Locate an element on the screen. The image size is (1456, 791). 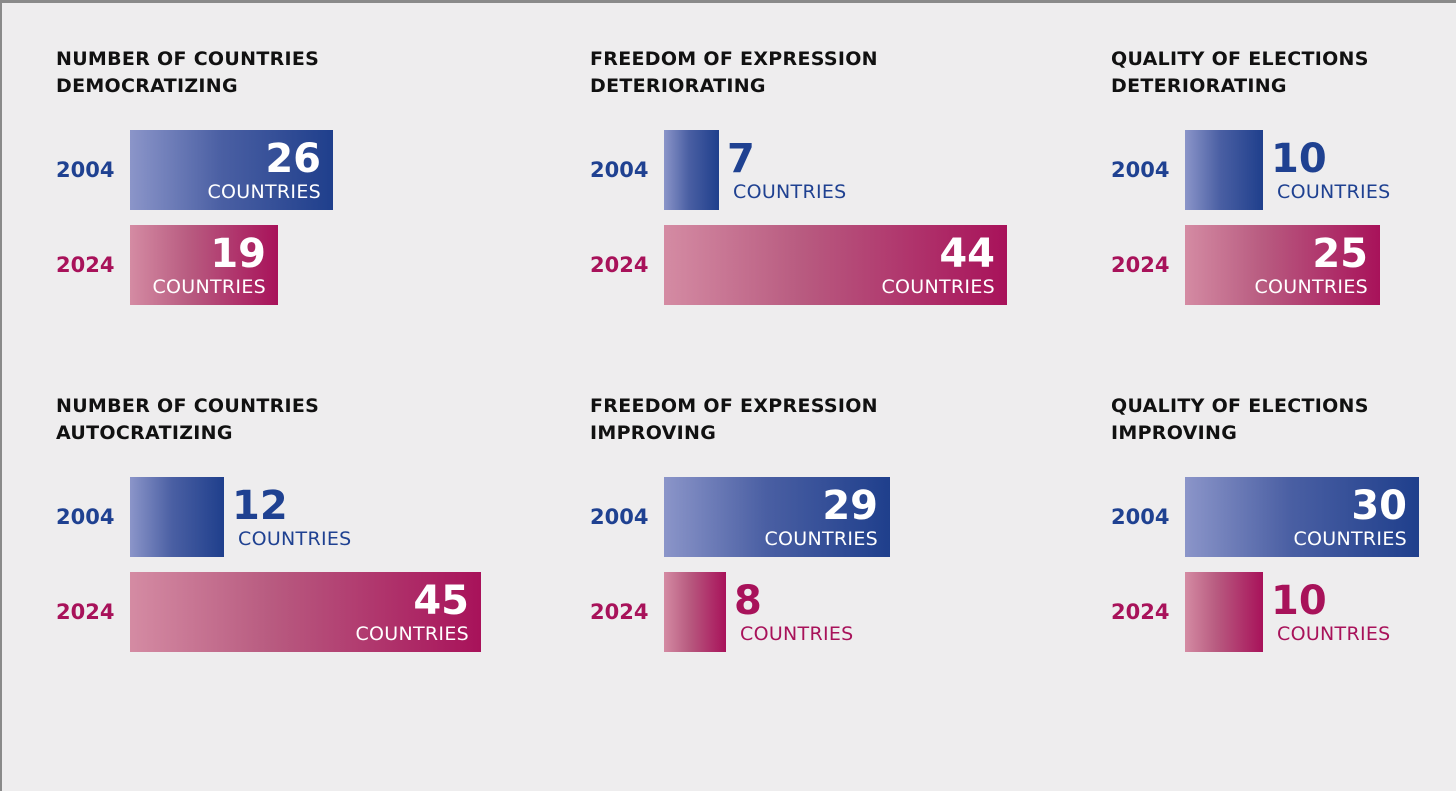
top-border is located at coordinates (728, 1).